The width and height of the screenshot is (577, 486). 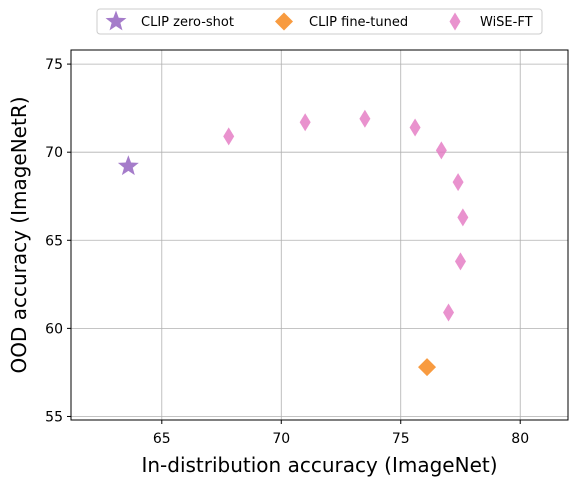 What do you see at coordinates (281, 439) in the screenshot?
I see `x-tick-label: 70` at bounding box center [281, 439].